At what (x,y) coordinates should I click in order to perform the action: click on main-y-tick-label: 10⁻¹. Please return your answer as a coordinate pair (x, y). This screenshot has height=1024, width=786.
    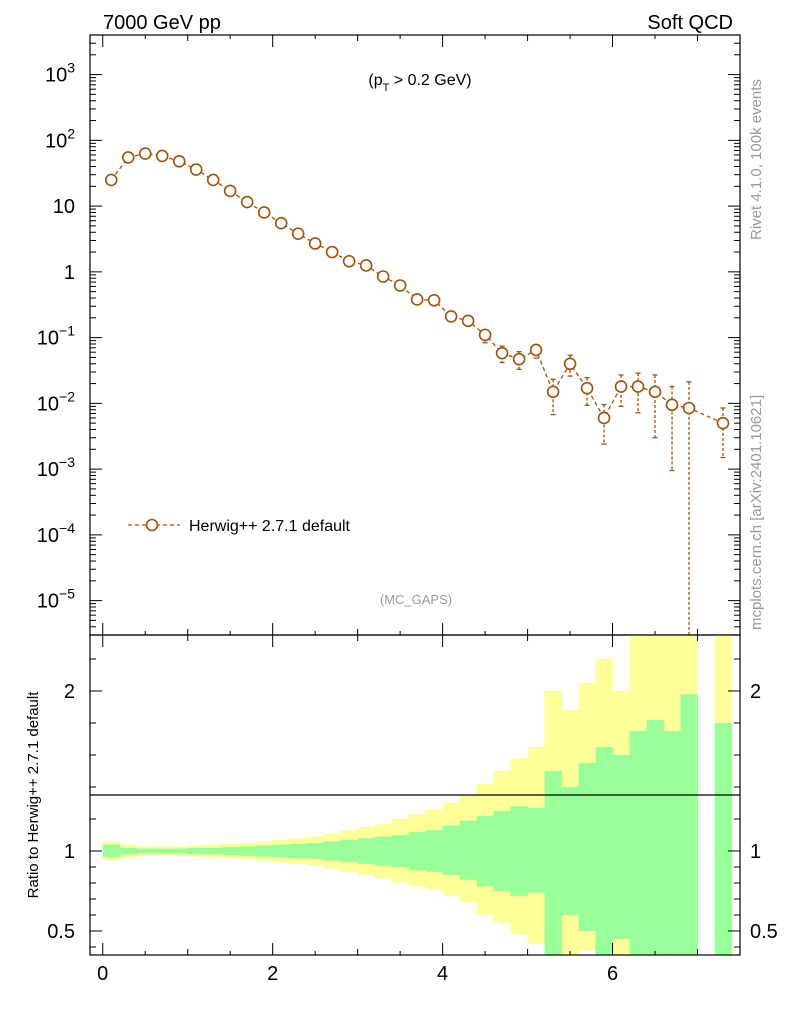
    Looking at the image, I should click on (56, 336).